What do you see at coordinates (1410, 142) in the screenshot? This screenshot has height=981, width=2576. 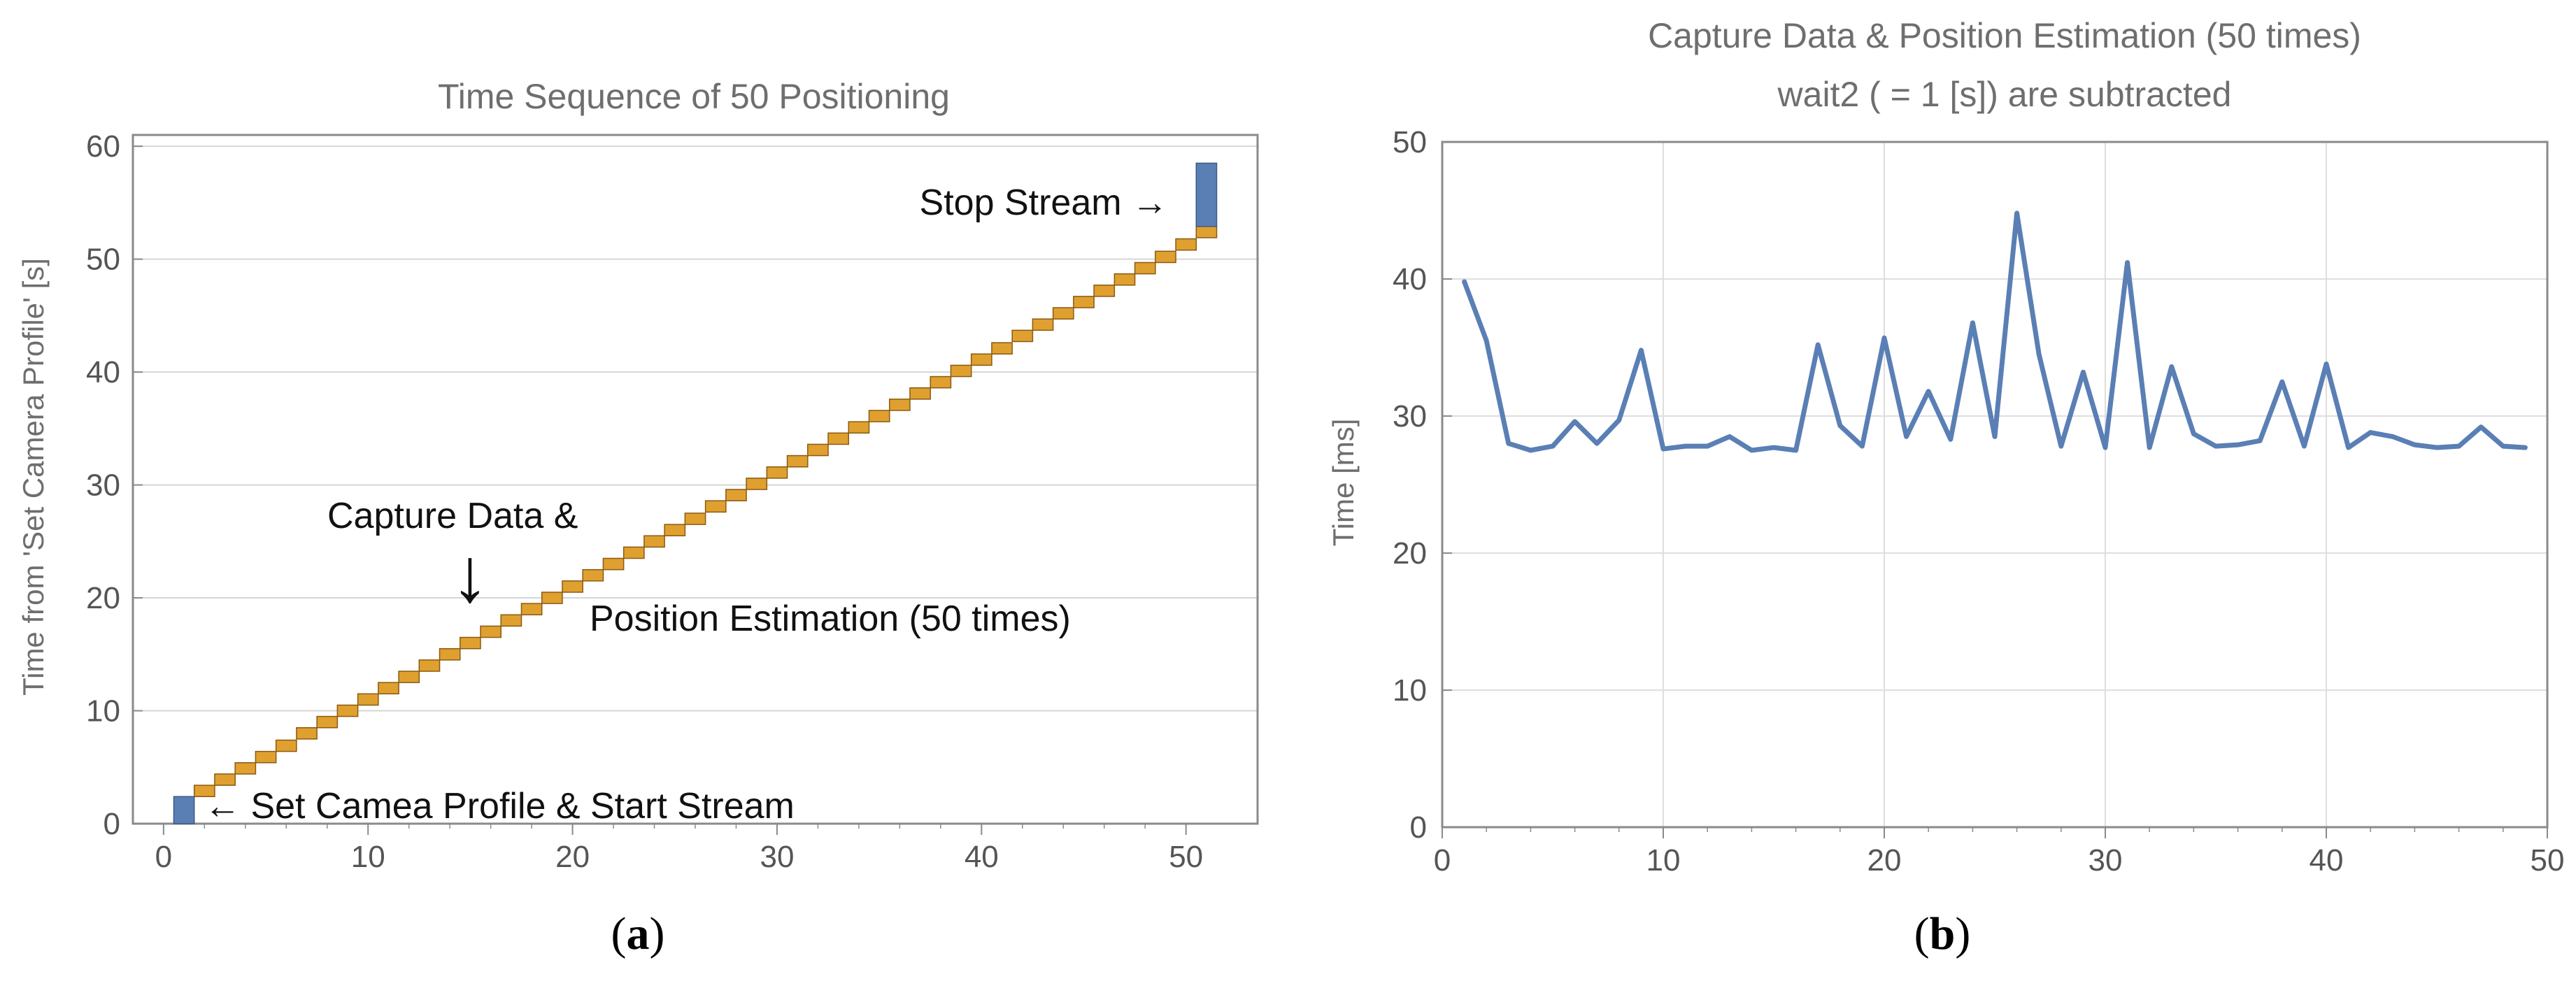 I see `chart-b-ytick-label: 50` at bounding box center [1410, 142].